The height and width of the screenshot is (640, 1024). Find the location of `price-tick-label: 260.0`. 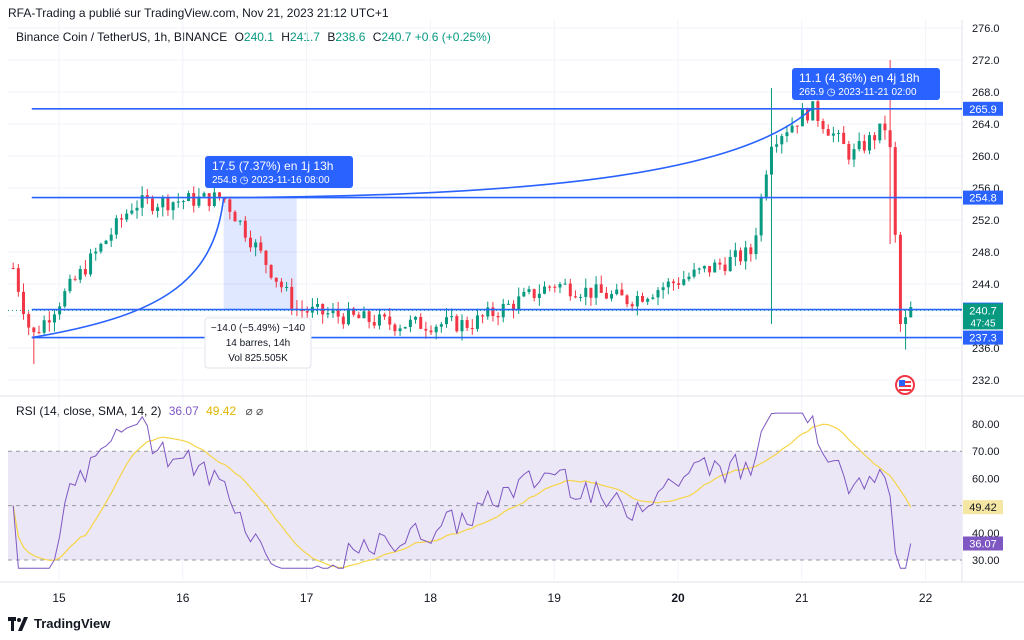

price-tick-label: 260.0 is located at coordinates (986, 157).